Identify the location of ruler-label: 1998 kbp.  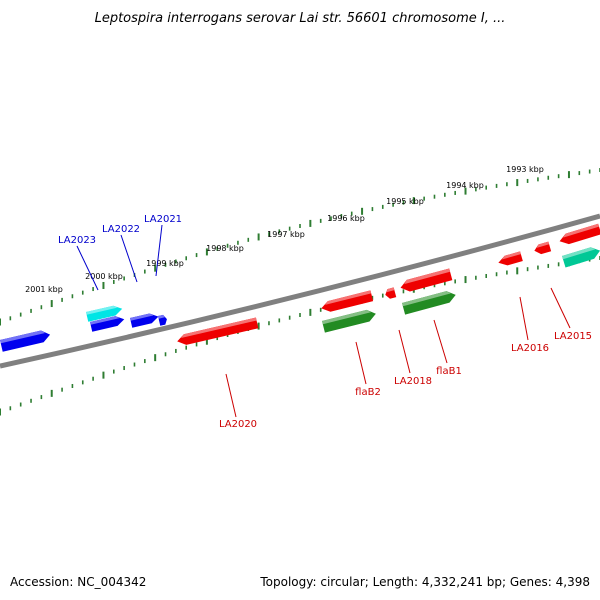
(225, 248).